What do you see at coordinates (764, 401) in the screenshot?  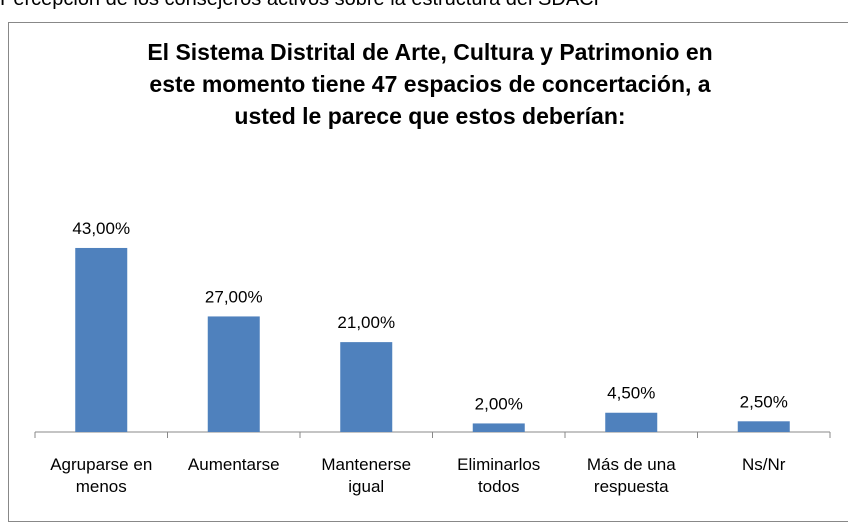 I see `value-label: 2,50%` at bounding box center [764, 401].